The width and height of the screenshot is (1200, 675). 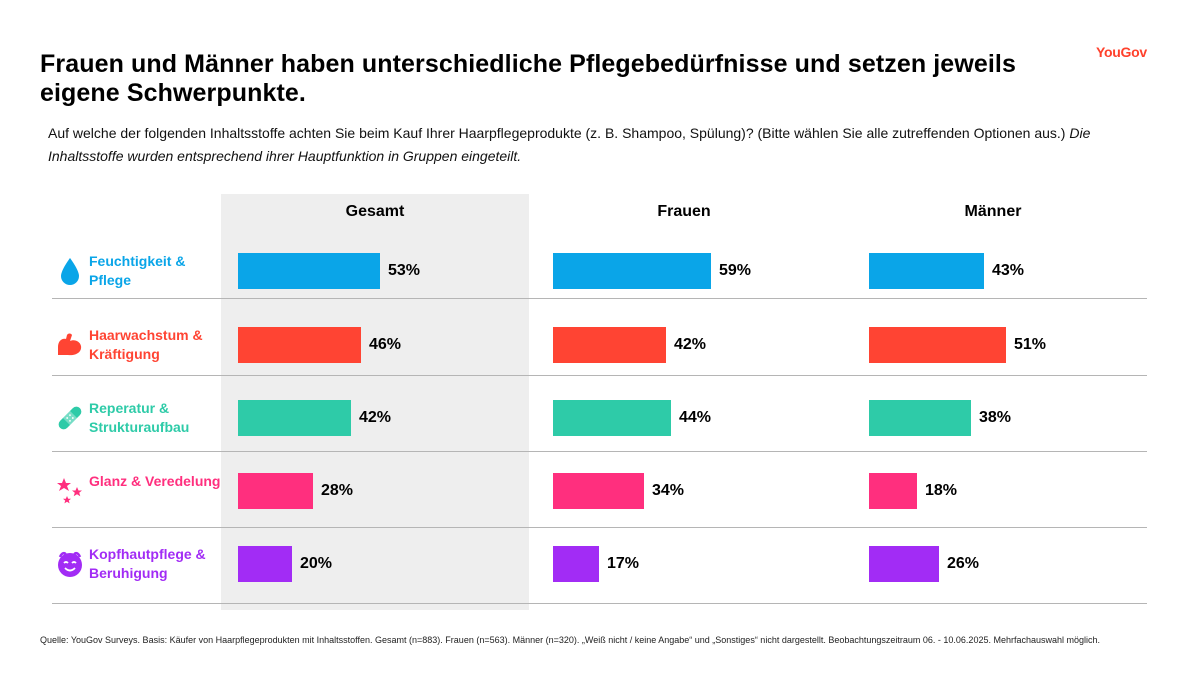 I want to click on column-header-frauen: Frauen, so click(x=684, y=211).